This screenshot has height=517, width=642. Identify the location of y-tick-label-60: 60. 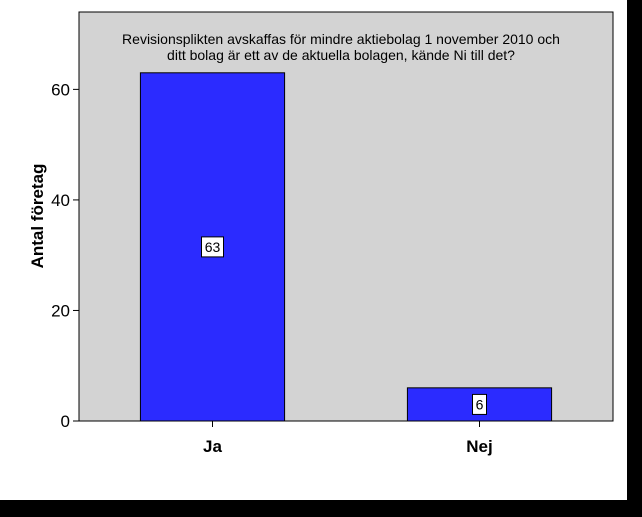
(60, 89).